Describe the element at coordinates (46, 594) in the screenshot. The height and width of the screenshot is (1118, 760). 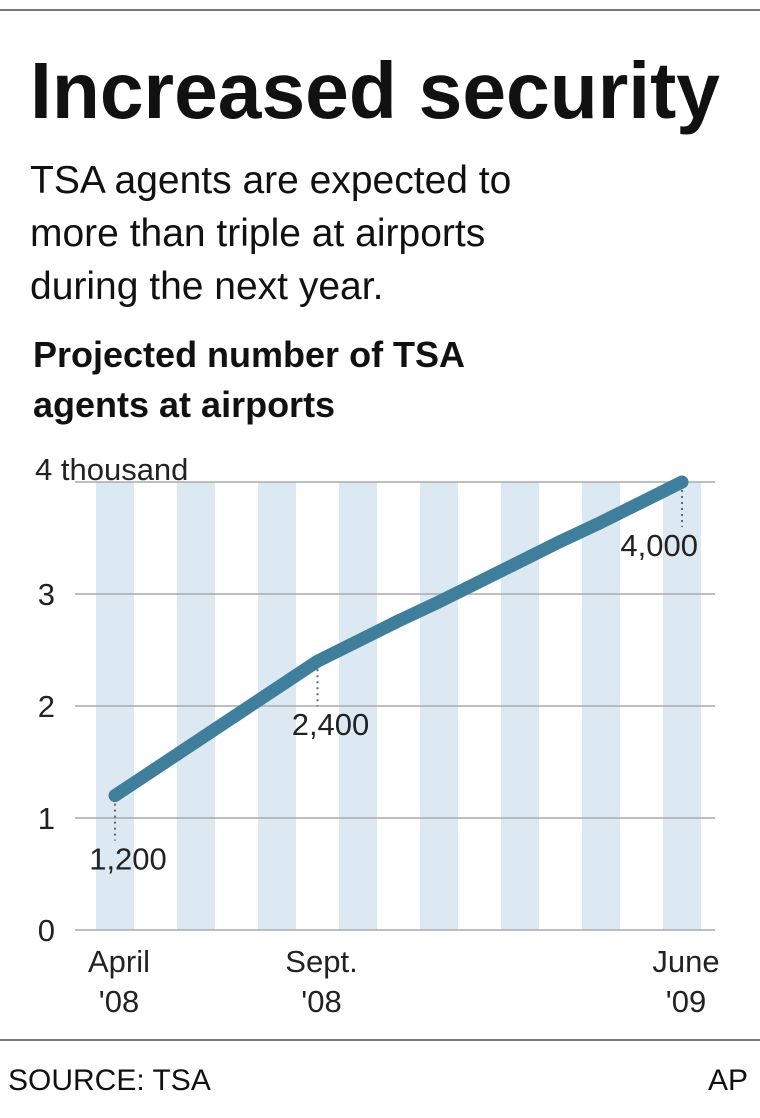
I see `y-tick-label: 3` at that location.